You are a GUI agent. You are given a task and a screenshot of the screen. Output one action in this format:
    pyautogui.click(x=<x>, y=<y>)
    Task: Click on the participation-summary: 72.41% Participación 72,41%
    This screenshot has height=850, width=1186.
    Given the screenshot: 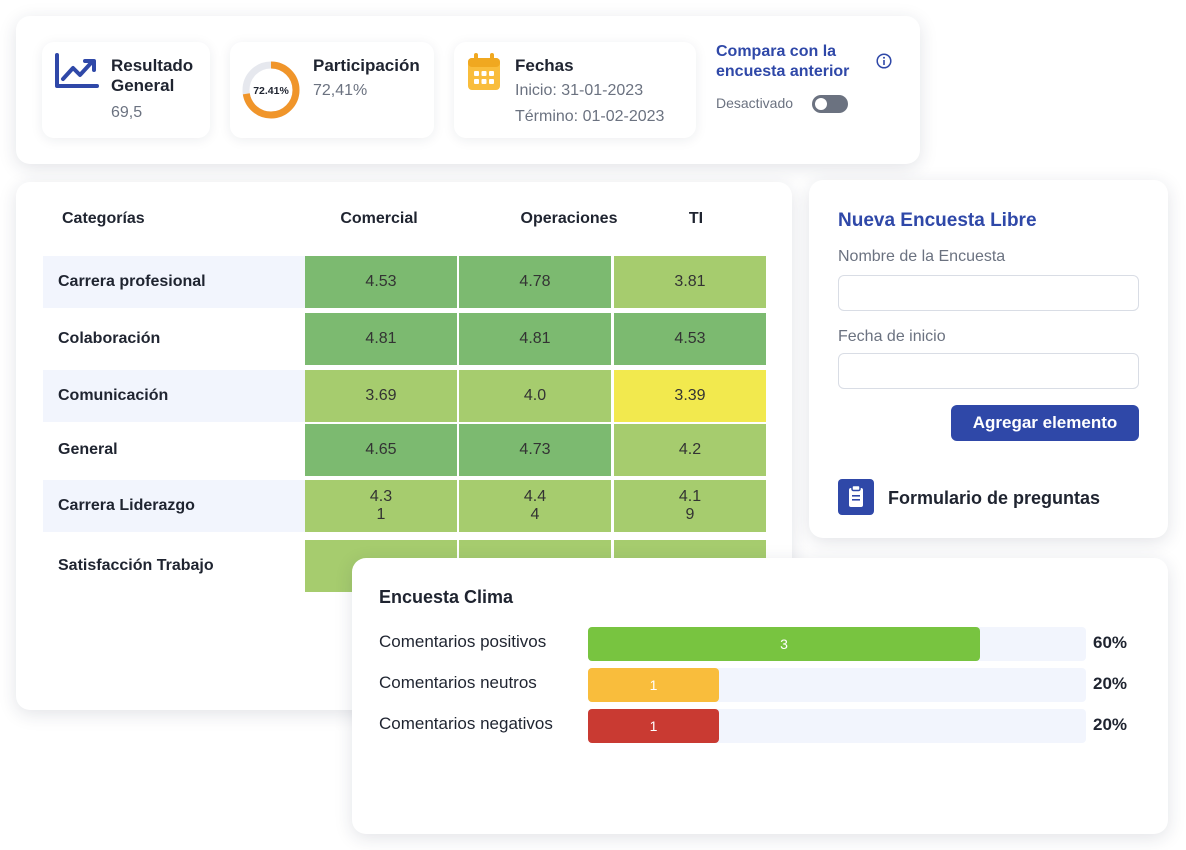 What is the action you would take?
    pyautogui.click(x=332, y=90)
    